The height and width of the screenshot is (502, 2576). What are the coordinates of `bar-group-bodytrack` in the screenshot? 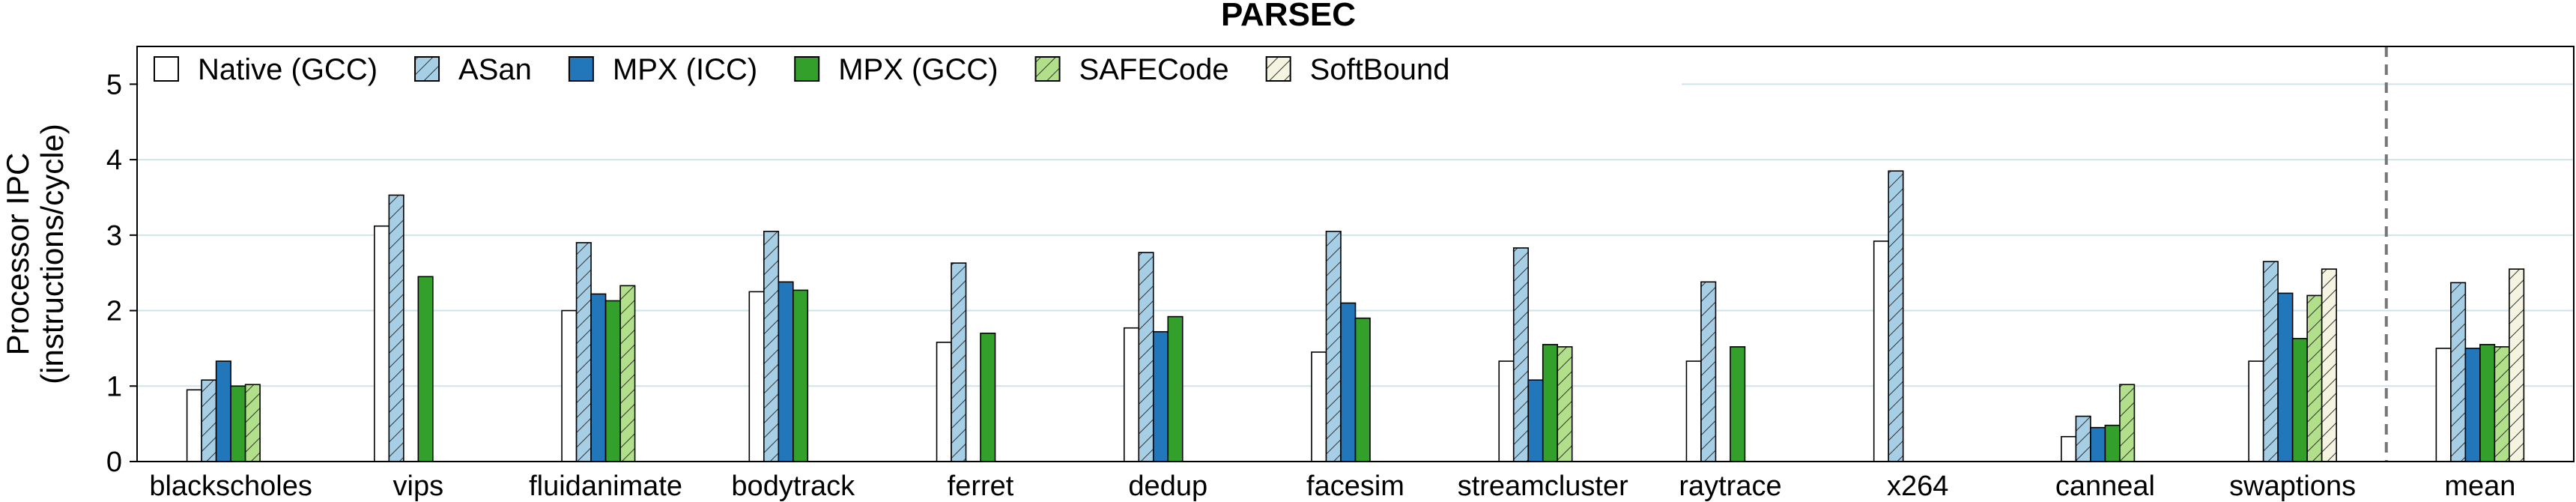 It's located at (779, 346).